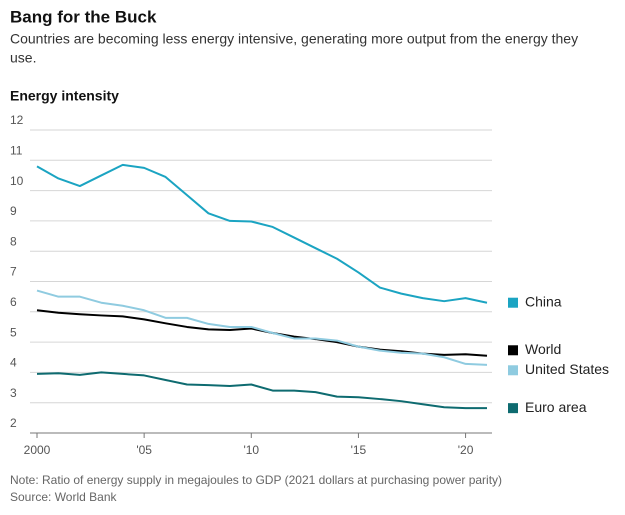 The image size is (625, 515). What do you see at coordinates (16, 150) in the screenshot?
I see `y-tick-label: 11` at bounding box center [16, 150].